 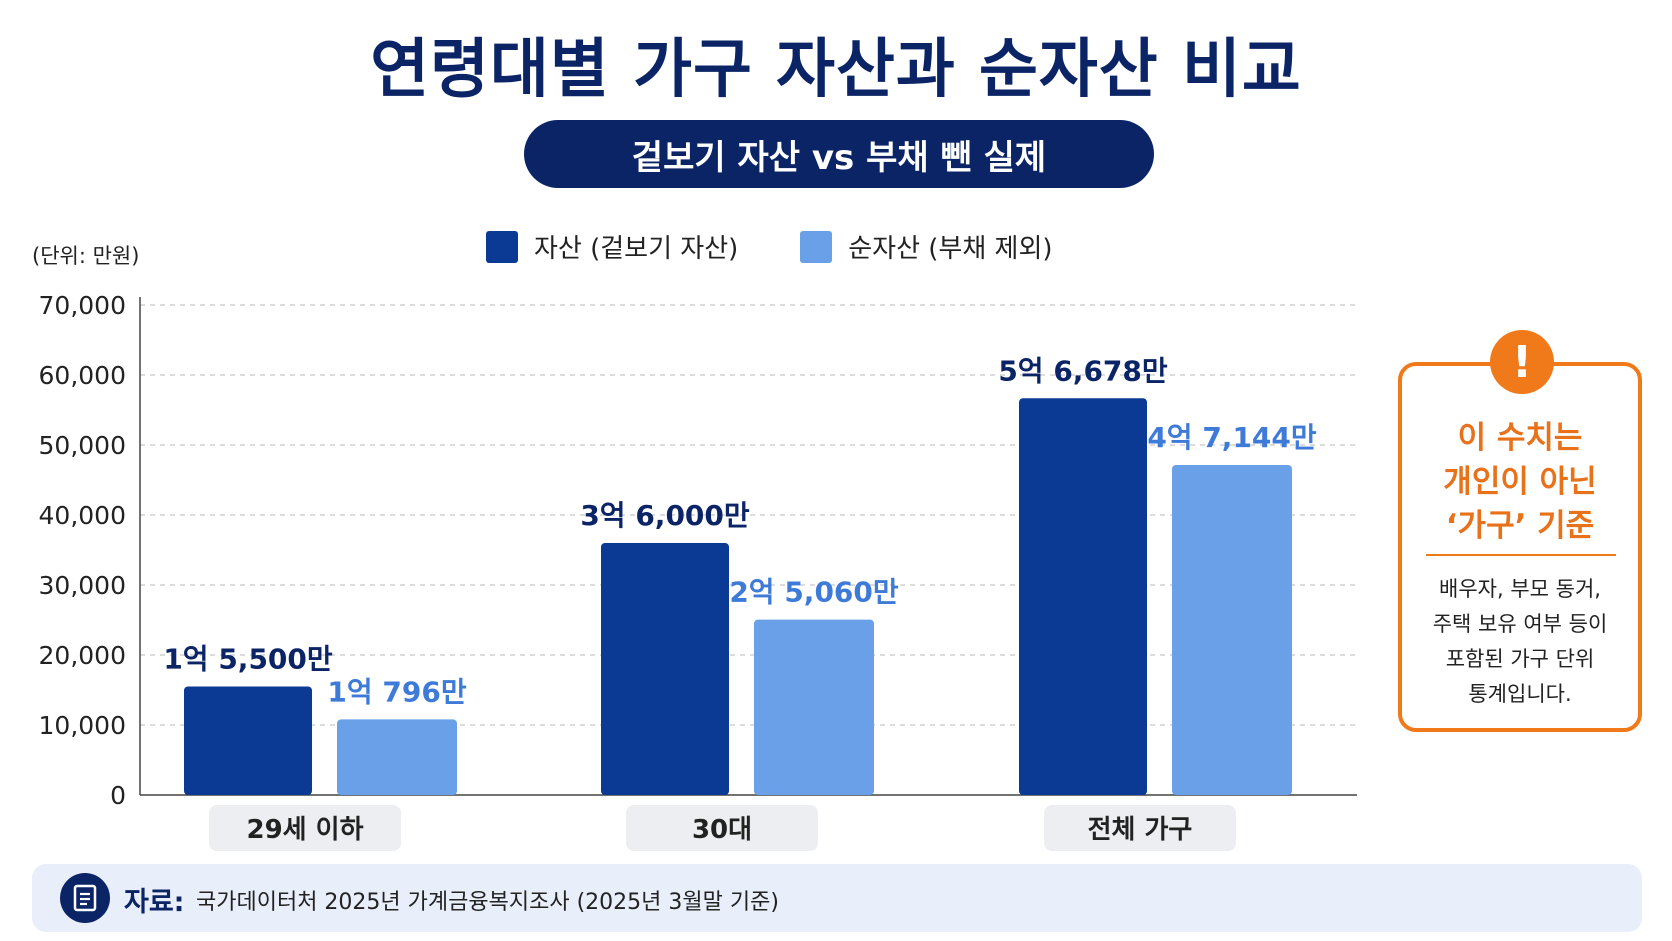 I want to click on y-tick-label: 20,000, so click(x=82, y=655).